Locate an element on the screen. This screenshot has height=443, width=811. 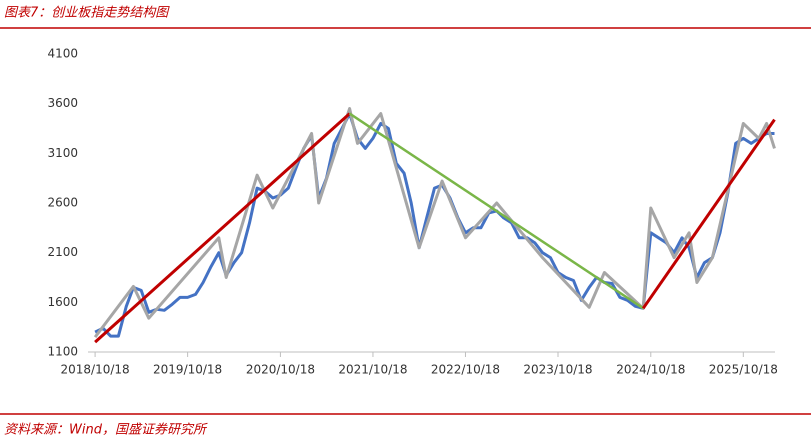
y-tick-label: 2600 is located at coordinates (62, 203).